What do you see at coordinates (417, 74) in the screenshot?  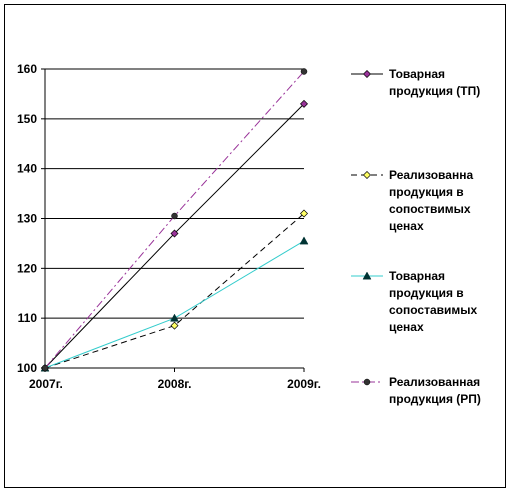 I see `legend-label-1: Товарная` at bounding box center [417, 74].